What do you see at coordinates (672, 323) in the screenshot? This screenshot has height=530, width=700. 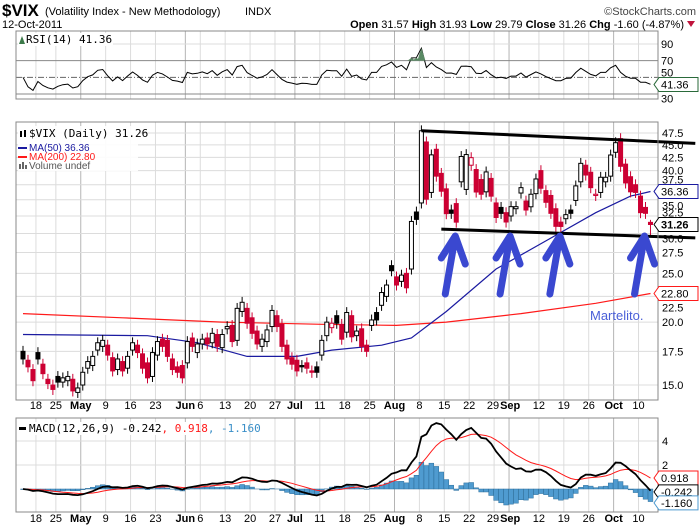 I see `price-tick-label: 20.0` at bounding box center [672, 323].